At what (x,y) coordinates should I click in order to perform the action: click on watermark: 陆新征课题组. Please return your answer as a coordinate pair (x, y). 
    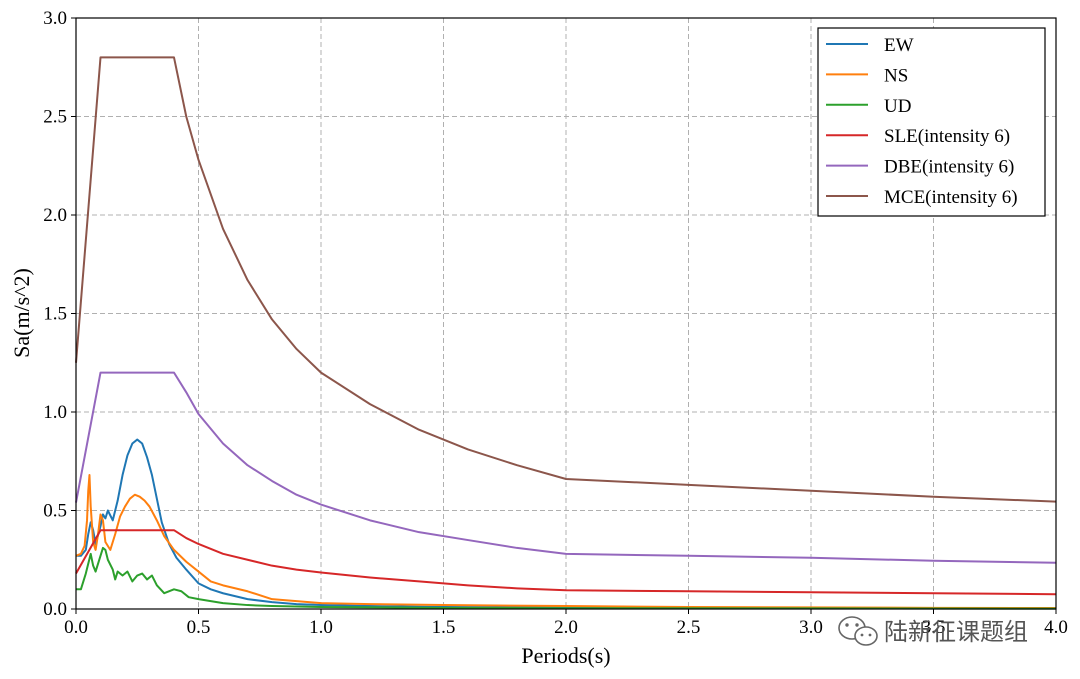
    Looking at the image, I should click on (933, 631).